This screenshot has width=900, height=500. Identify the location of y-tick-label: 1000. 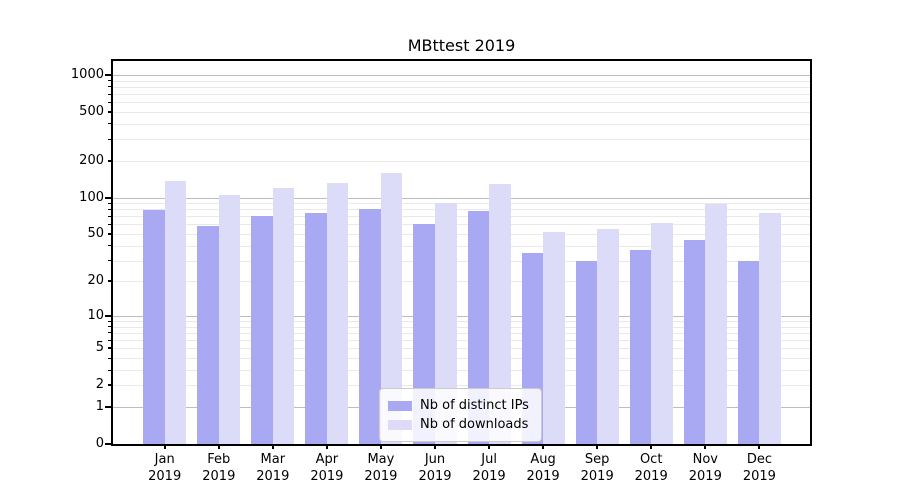
(87, 74).